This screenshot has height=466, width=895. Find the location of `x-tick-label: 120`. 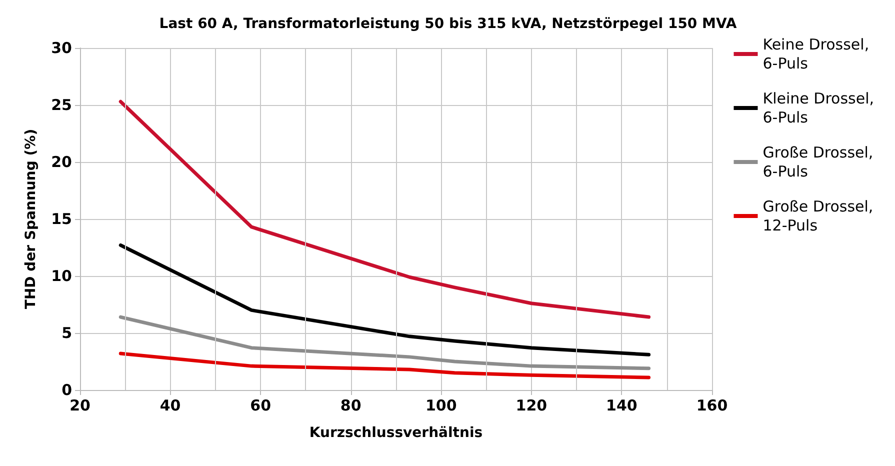

x-tick-label: 120 is located at coordinates (532, 405).